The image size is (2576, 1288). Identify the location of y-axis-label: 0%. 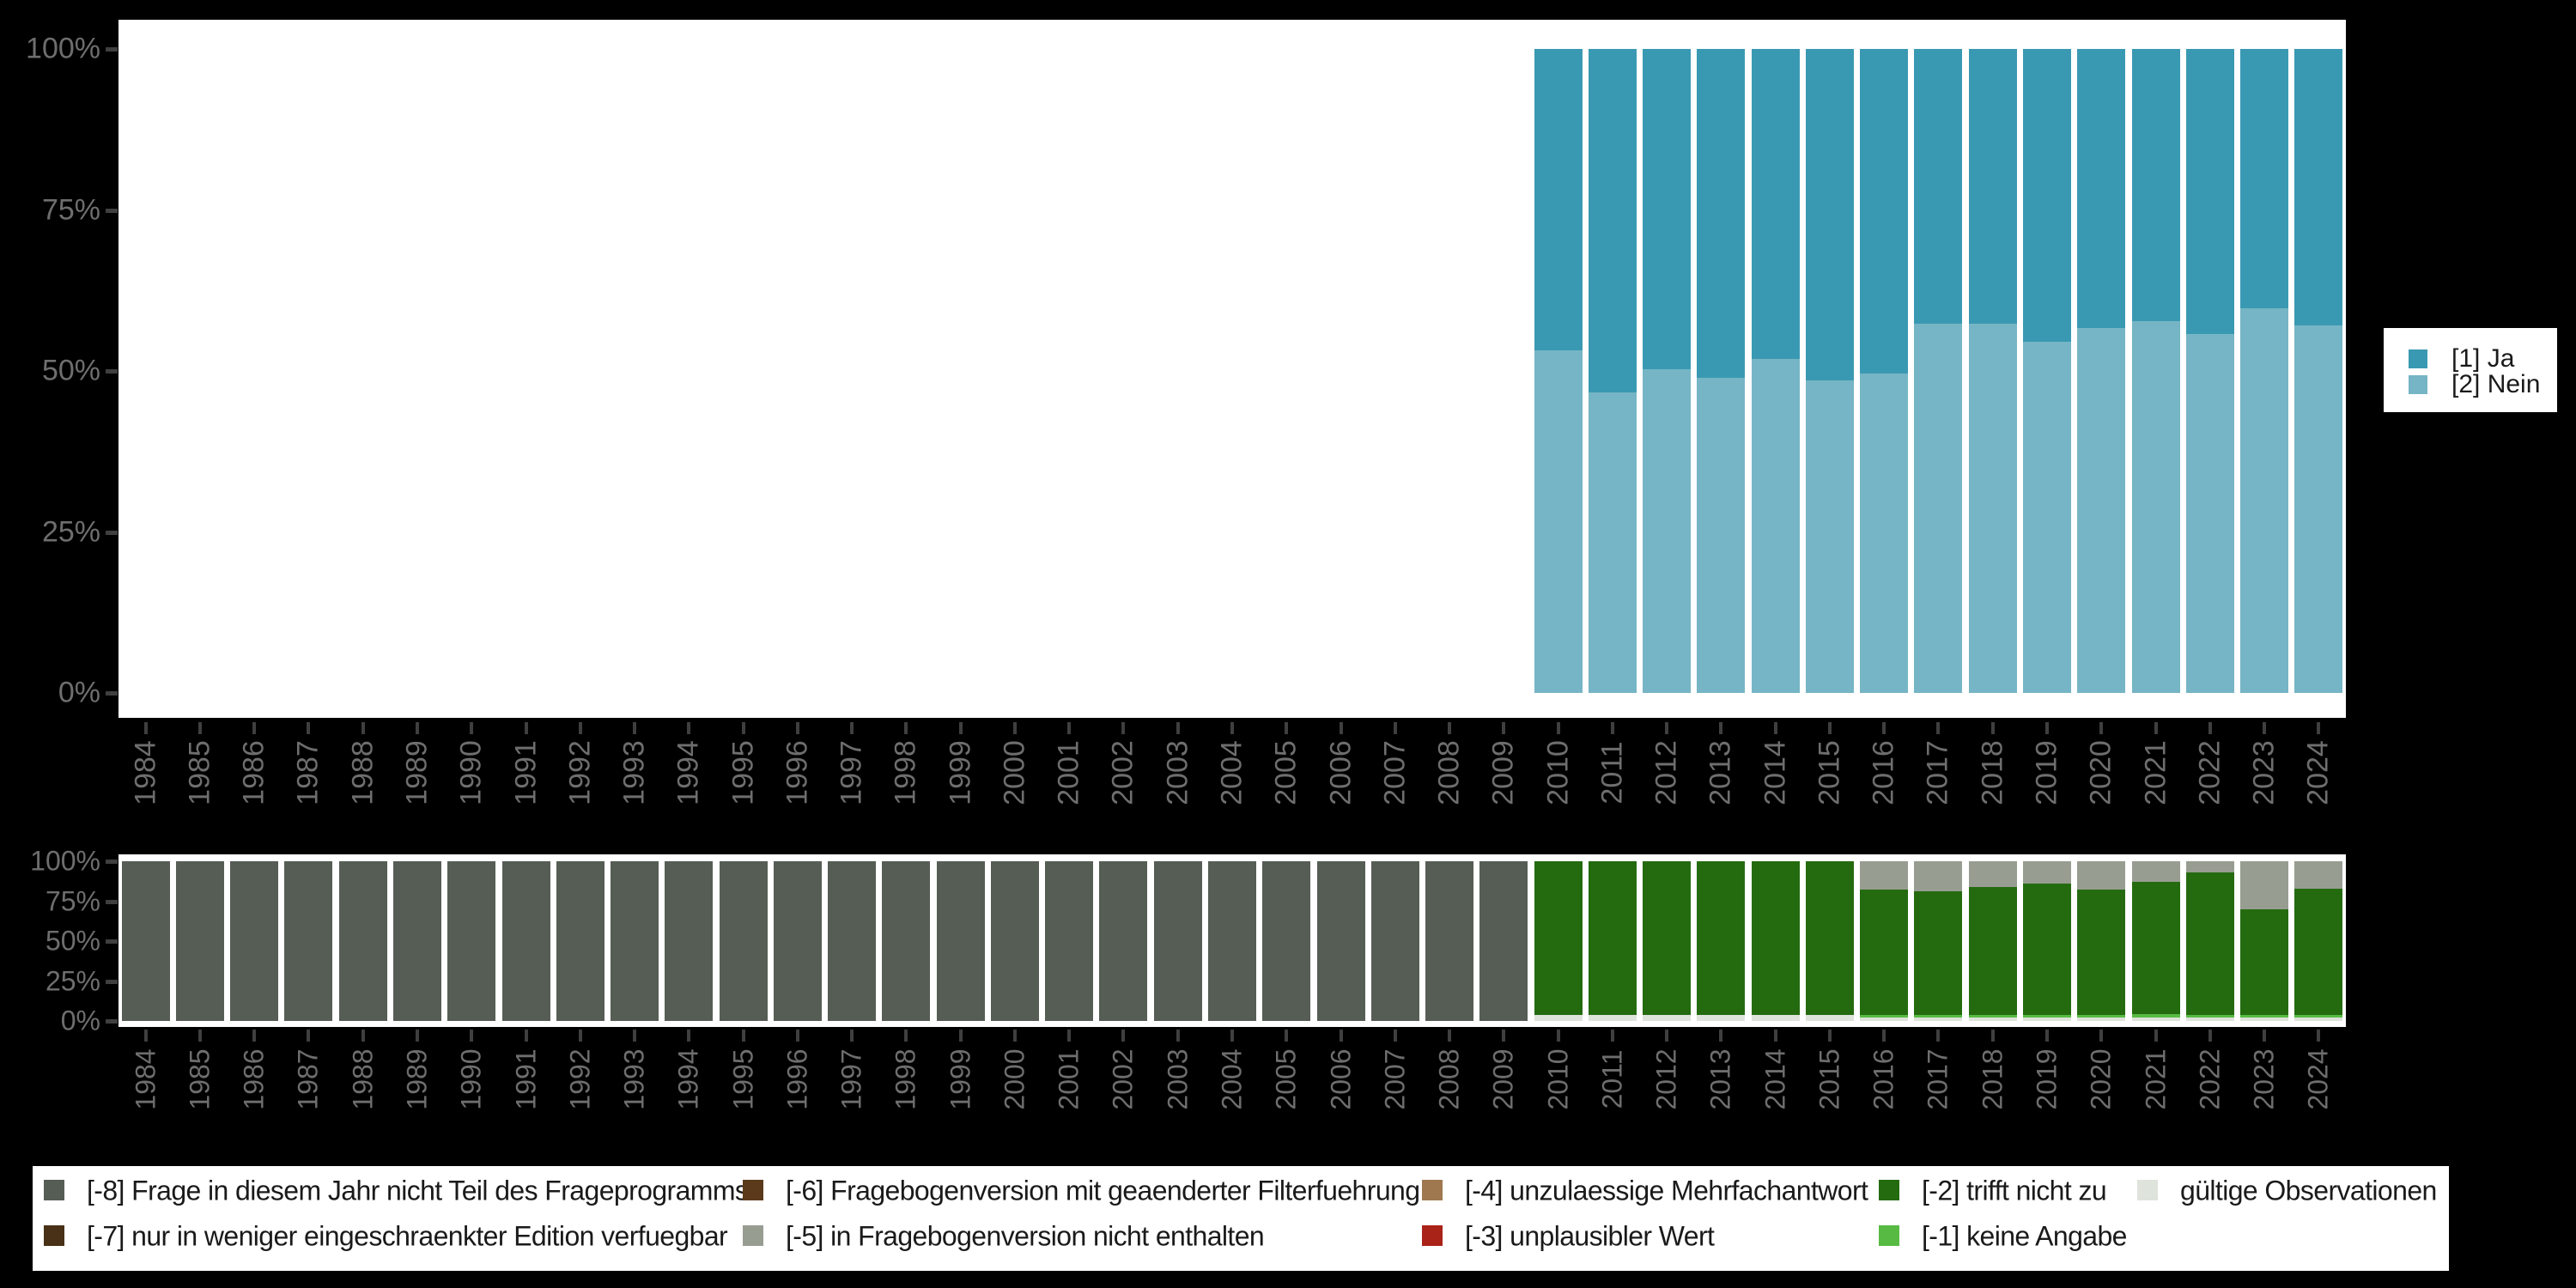
(79, 693).